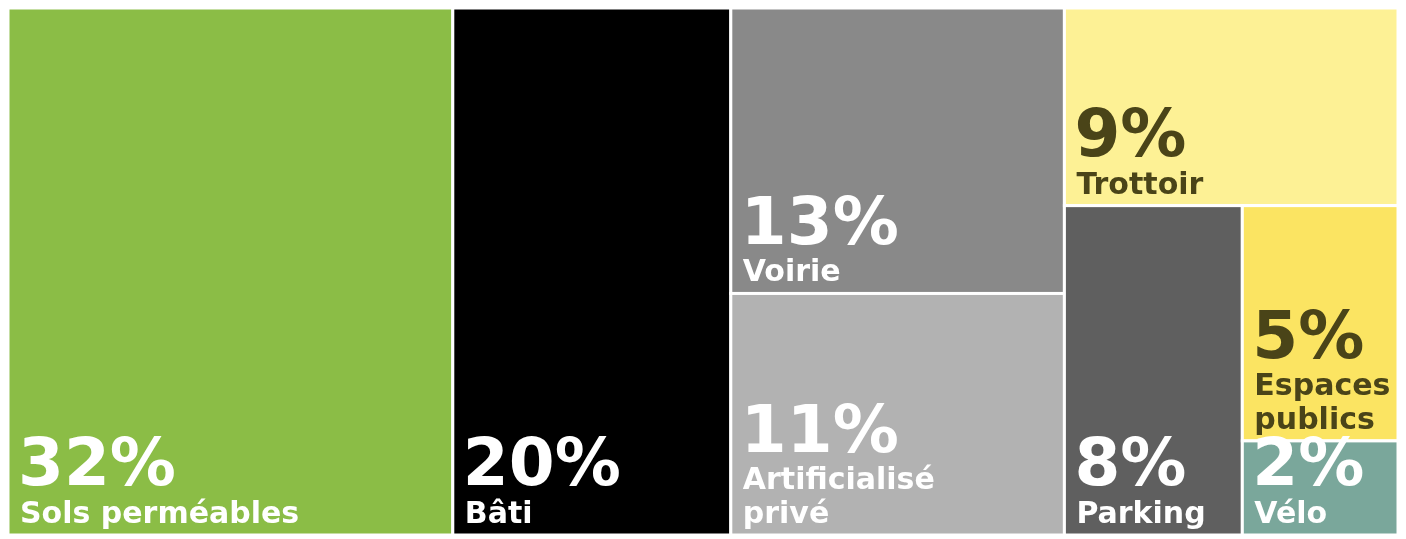 The width and height of the screenshot is (1406, 539). Describe the element at coordinates (1291, 512) in the screenshot. I see `category-label: Vélo` at that location.